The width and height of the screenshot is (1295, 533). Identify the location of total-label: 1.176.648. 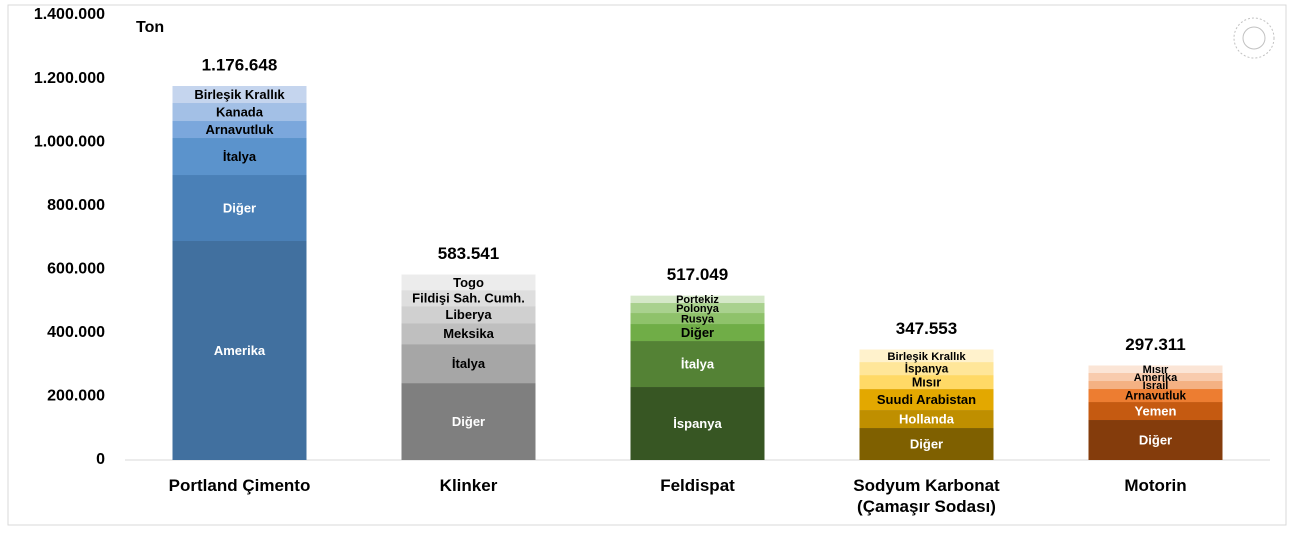
(240, 64).